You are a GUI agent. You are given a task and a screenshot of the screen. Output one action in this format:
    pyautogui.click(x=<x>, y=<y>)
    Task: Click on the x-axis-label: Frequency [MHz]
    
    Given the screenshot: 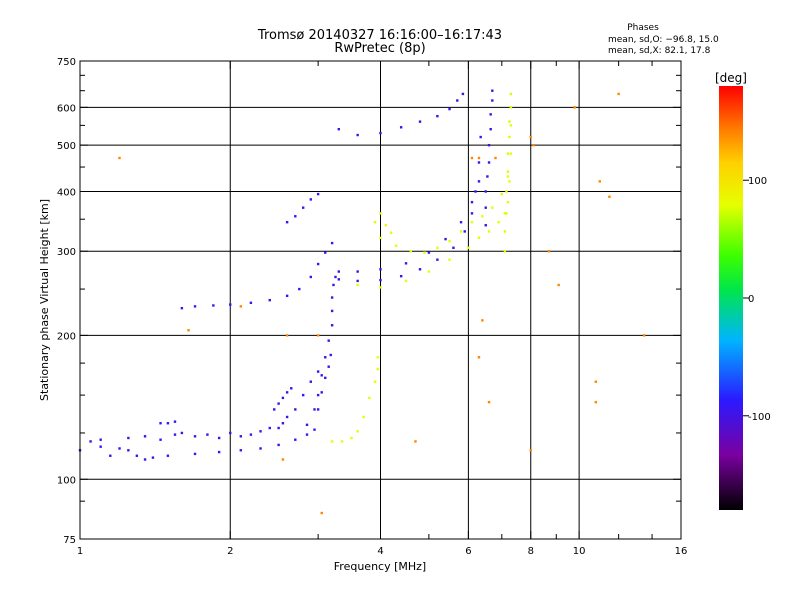 What is the action you would take?
    pyautogui.click(x=380, y=566)
    